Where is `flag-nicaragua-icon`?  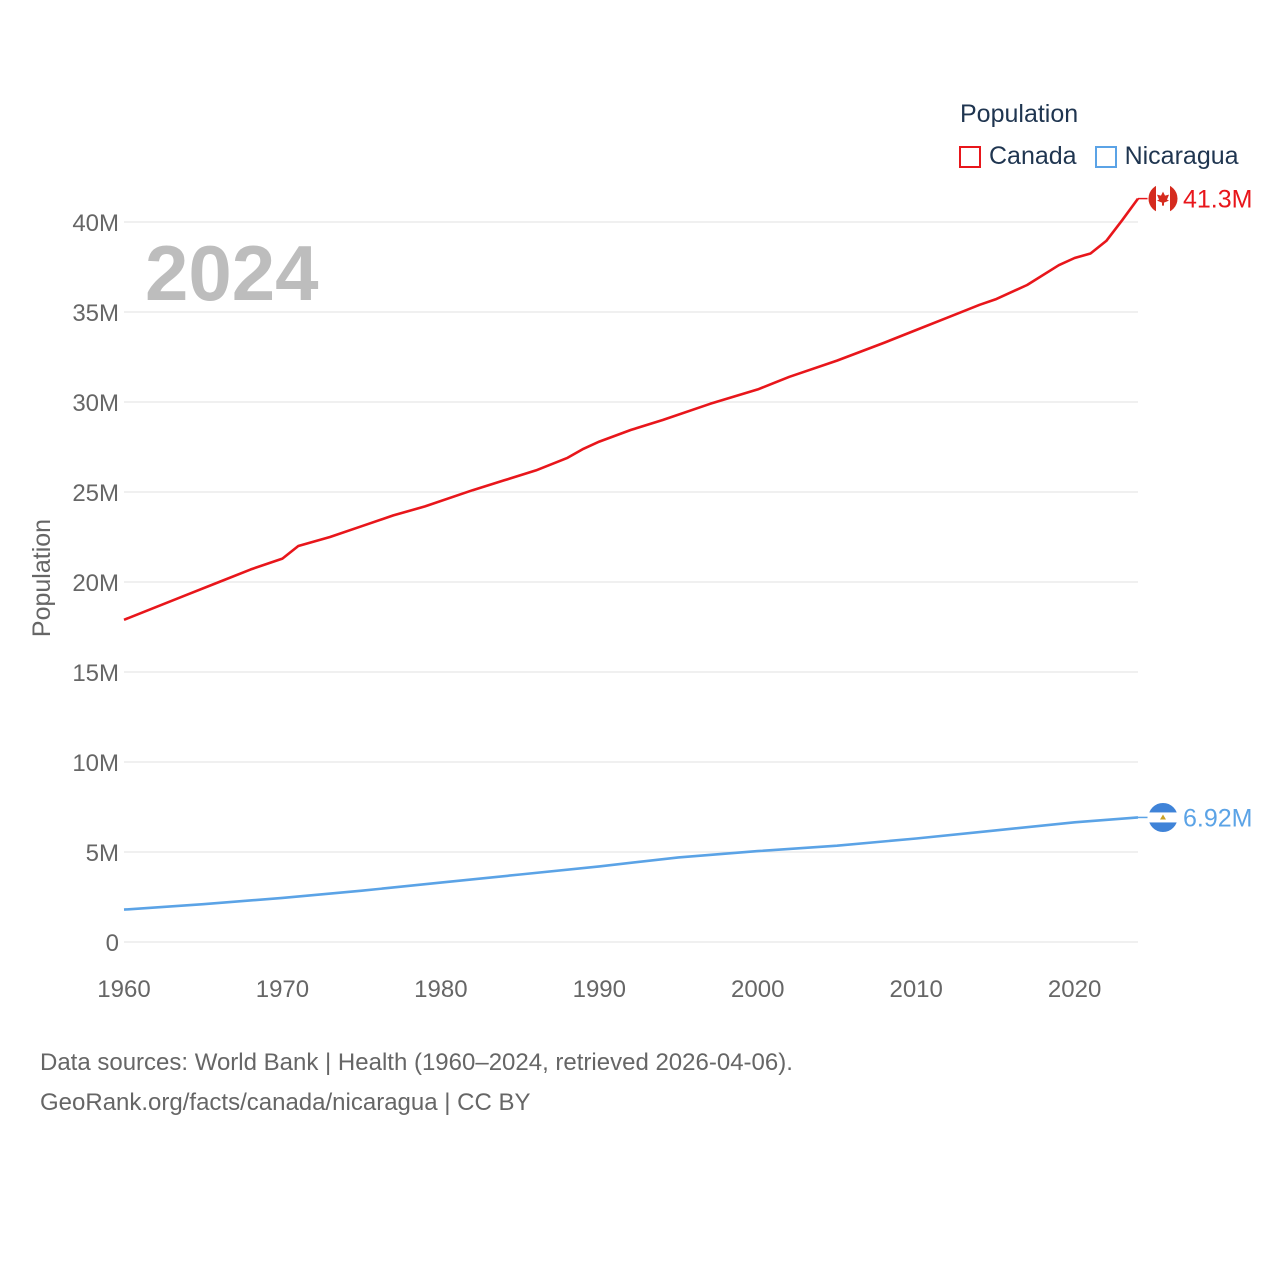 flag-nicaragua-icon is located at coordinates (1163, 817).